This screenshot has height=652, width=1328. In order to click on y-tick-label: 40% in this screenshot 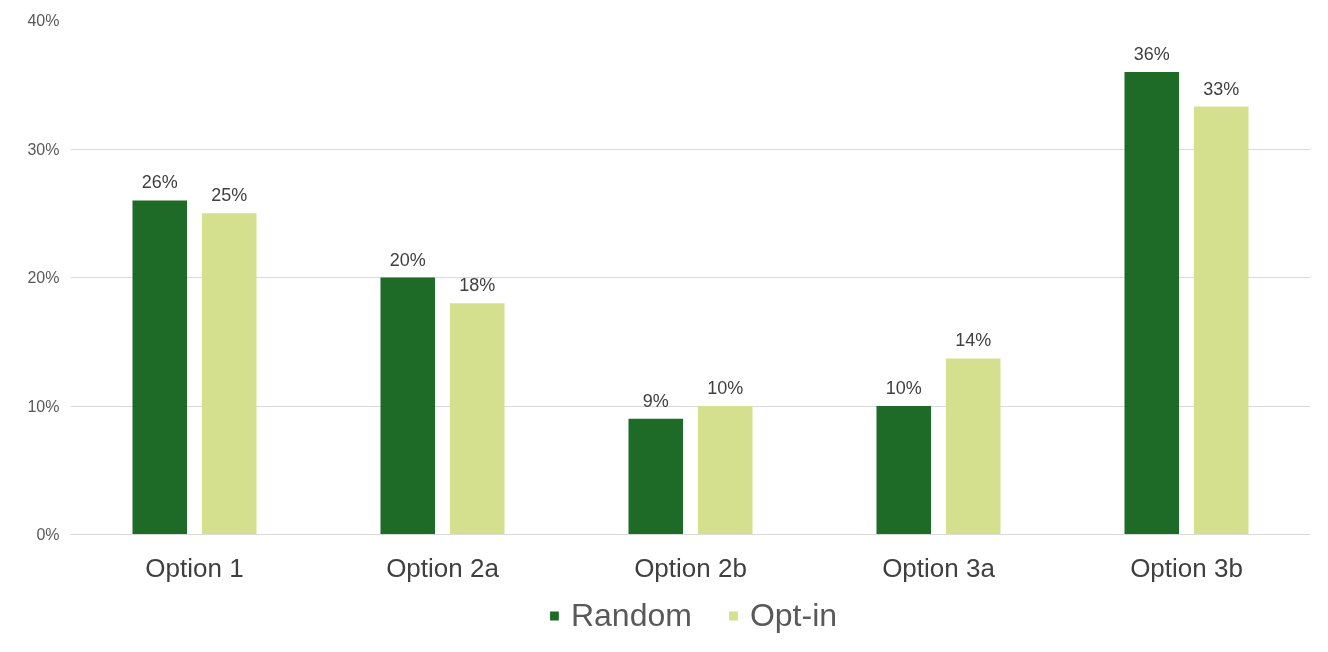, I will do `click(43, 20)`.